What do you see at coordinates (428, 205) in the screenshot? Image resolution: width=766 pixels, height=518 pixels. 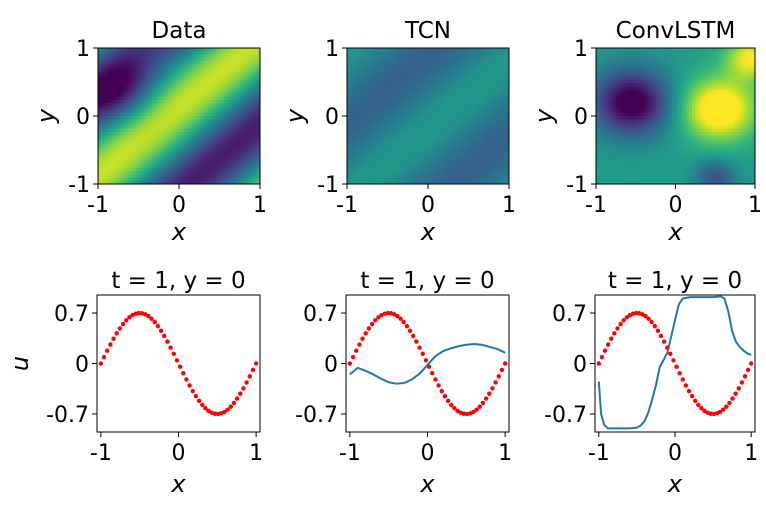 I see `x-tick-label: 0` at bounding box center [428, 205].